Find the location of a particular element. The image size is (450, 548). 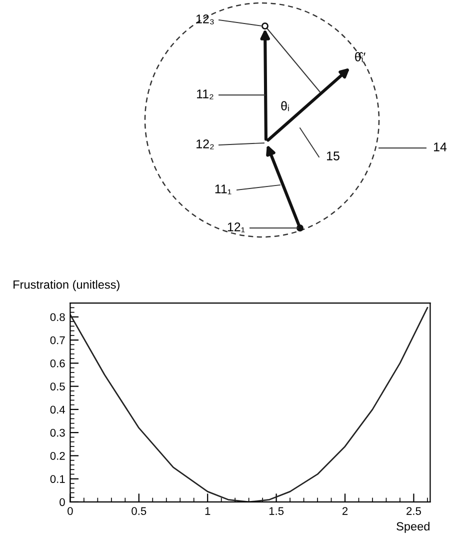

y-tick-label: 0.7 is located at coordinates (57, 340).